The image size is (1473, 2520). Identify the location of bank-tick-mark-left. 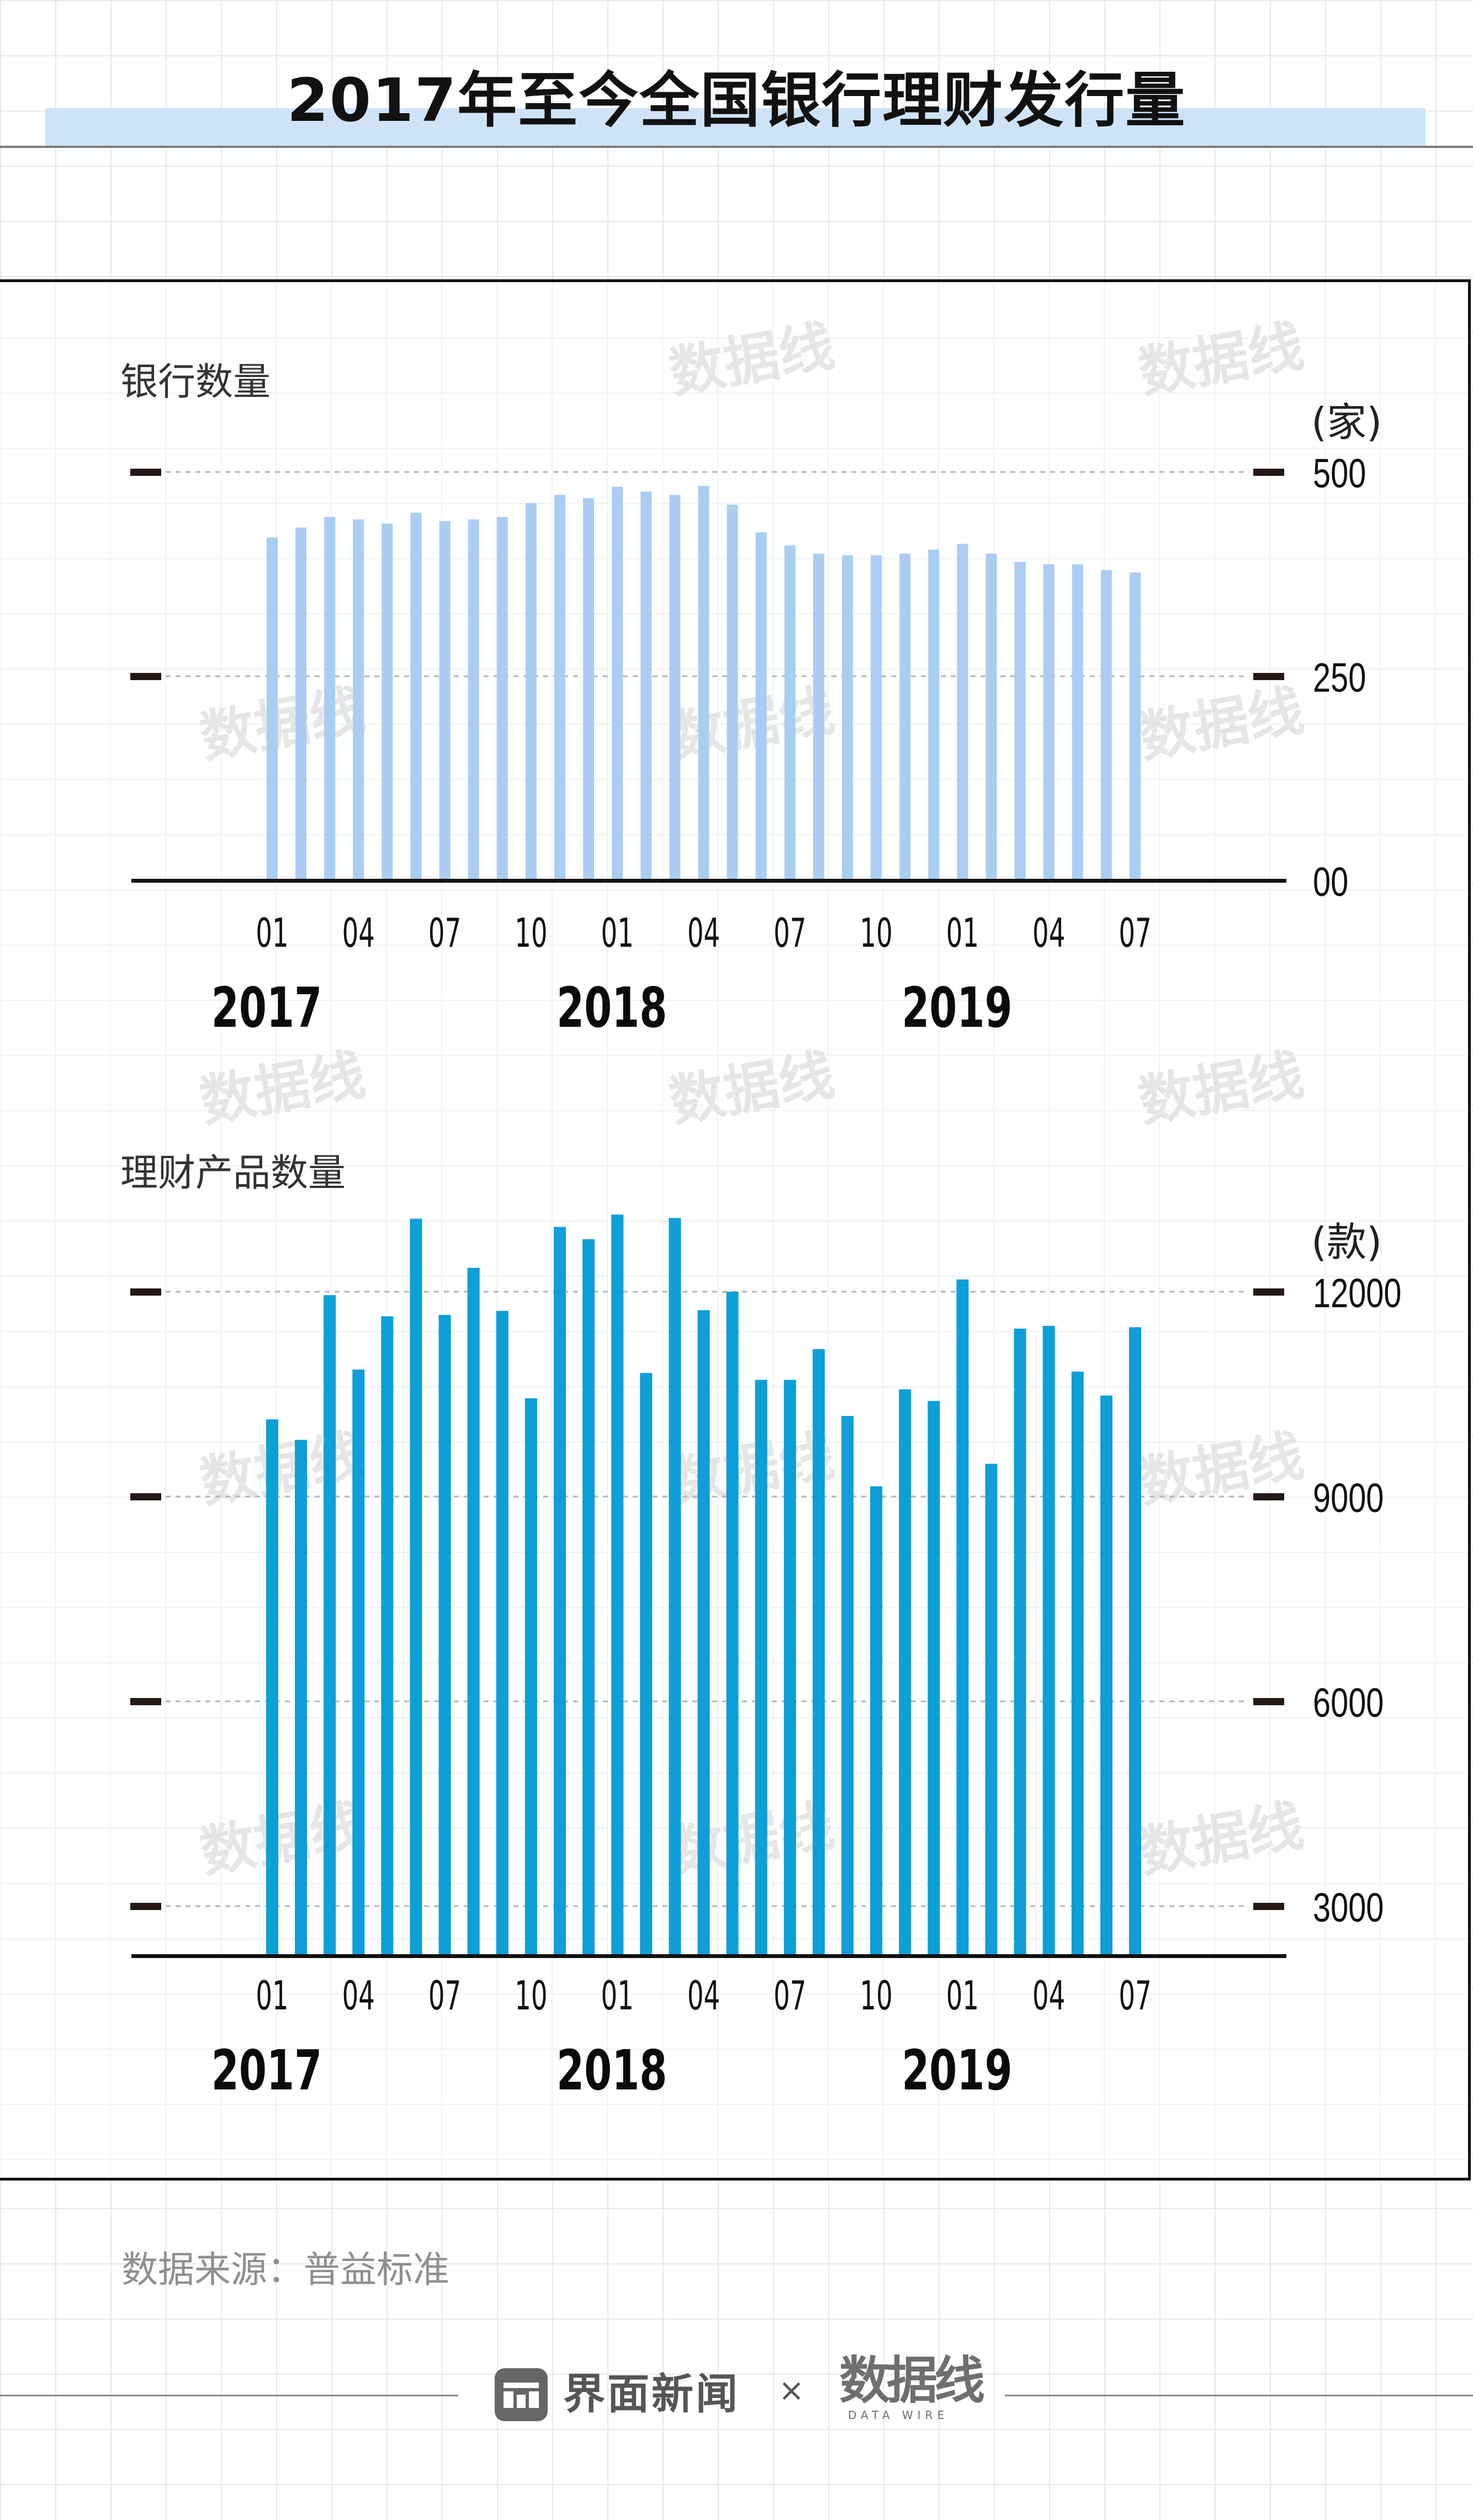
(146, 473).